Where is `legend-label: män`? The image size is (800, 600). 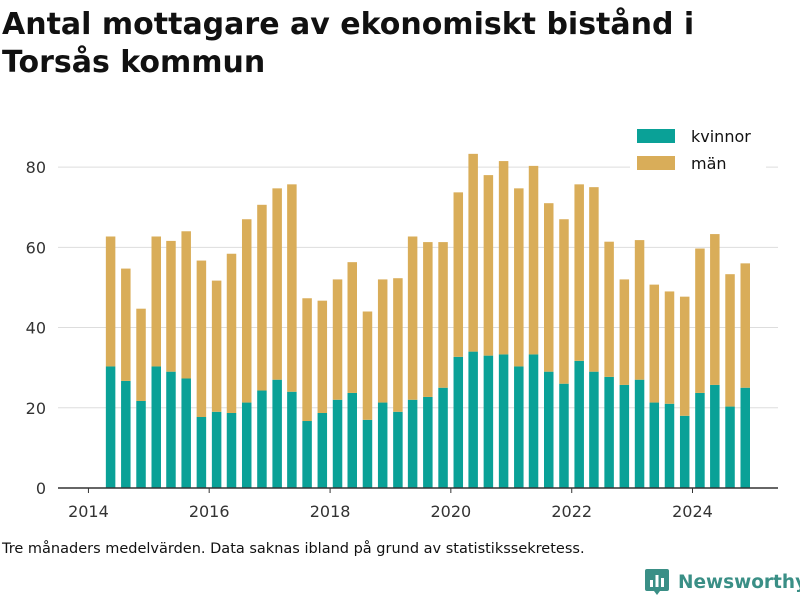
legend-label: män is located at coordinates (709, 163).